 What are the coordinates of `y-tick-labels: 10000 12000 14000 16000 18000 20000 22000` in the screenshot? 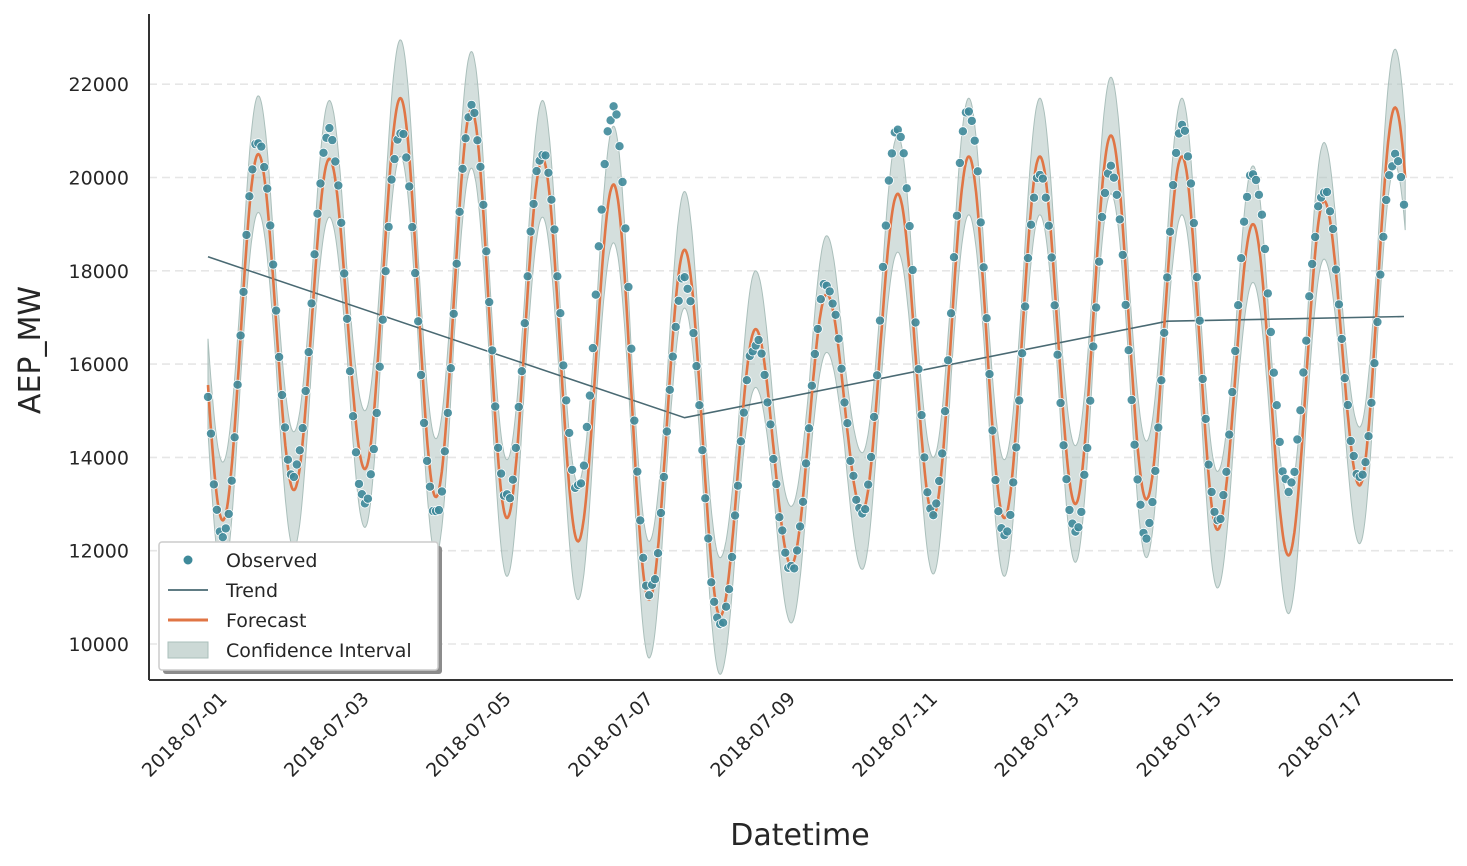 It's located at (99, 365).